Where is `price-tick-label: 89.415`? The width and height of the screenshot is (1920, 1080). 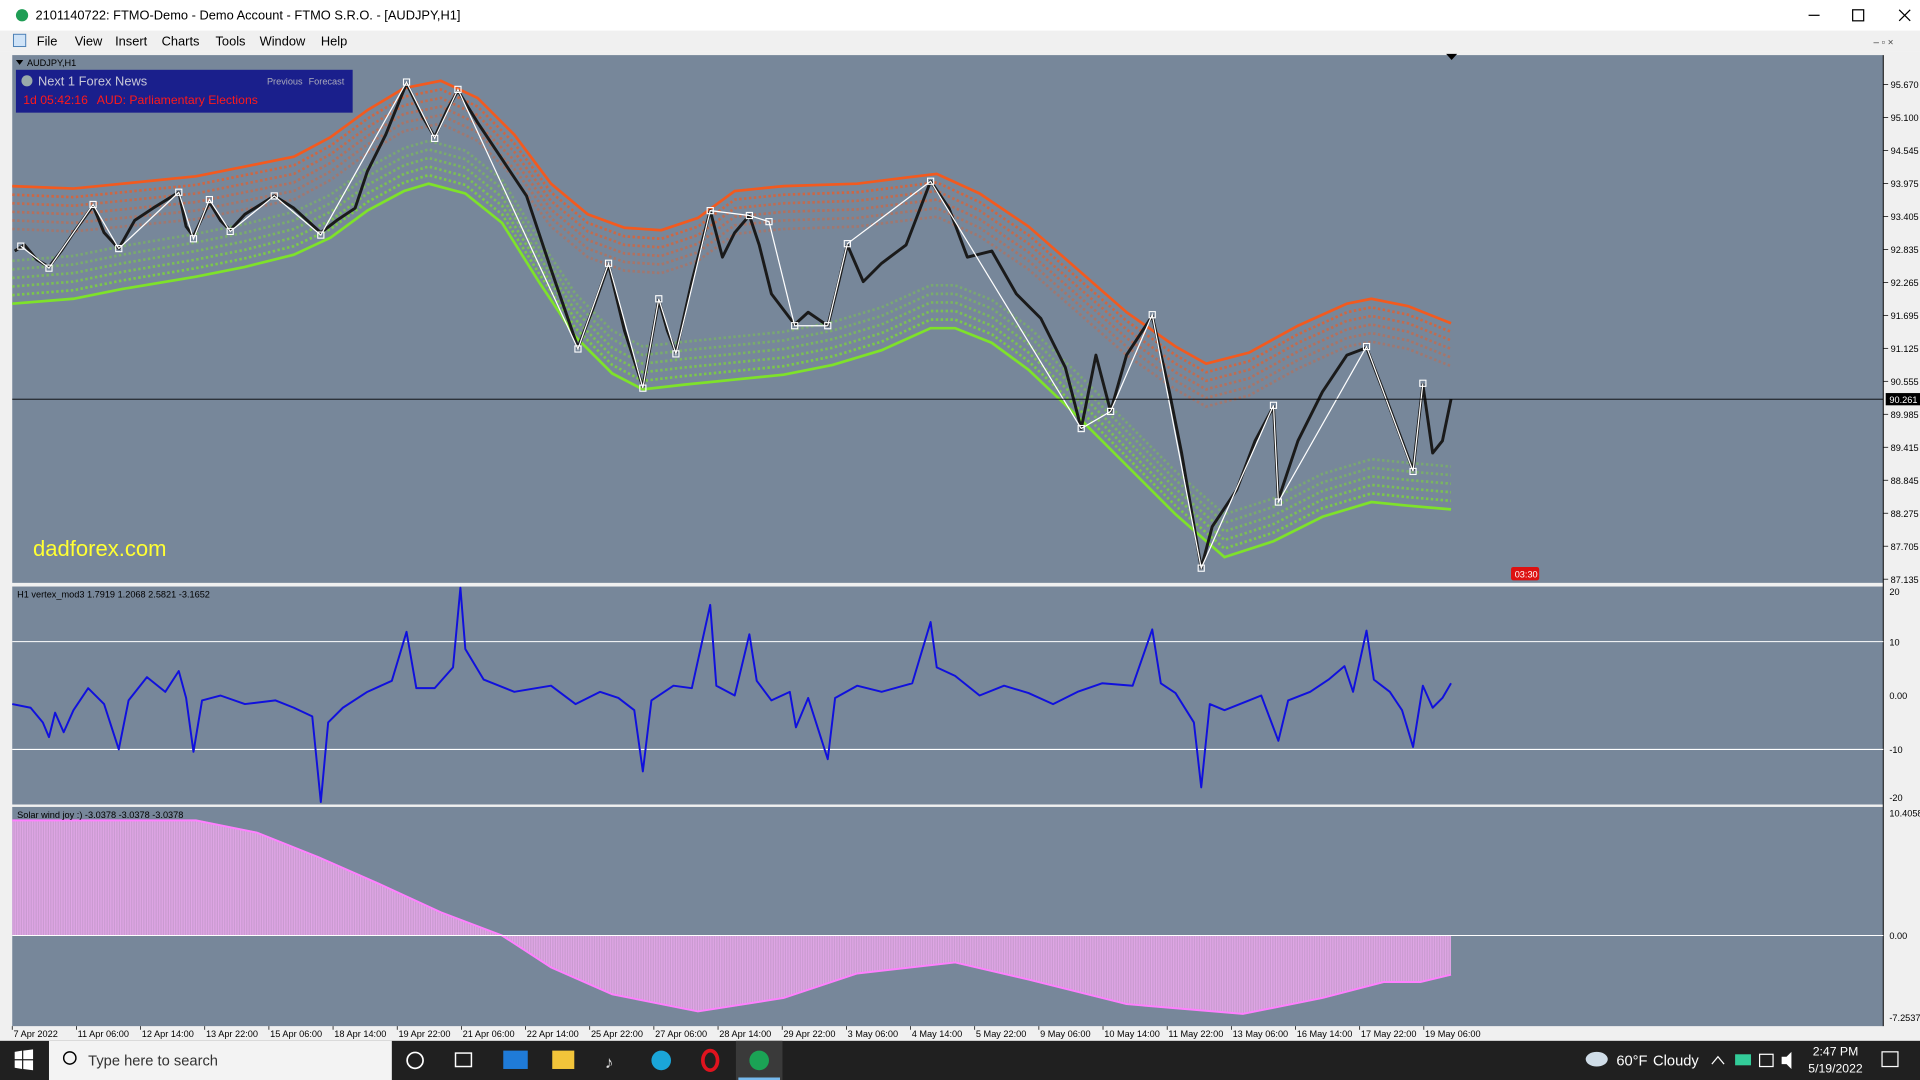 price-tick-label: 89.415 is located at coordinates (1905, 448).